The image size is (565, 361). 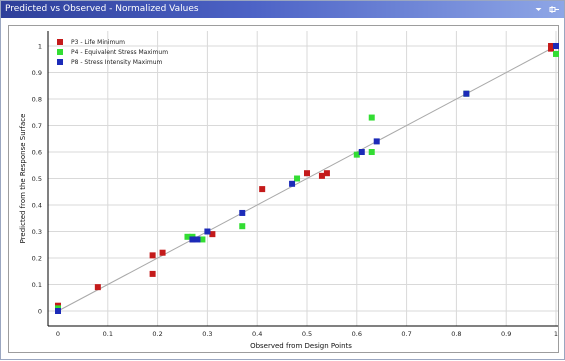 I want to click on y-tick-label: 1, so click(x=40, y=47).